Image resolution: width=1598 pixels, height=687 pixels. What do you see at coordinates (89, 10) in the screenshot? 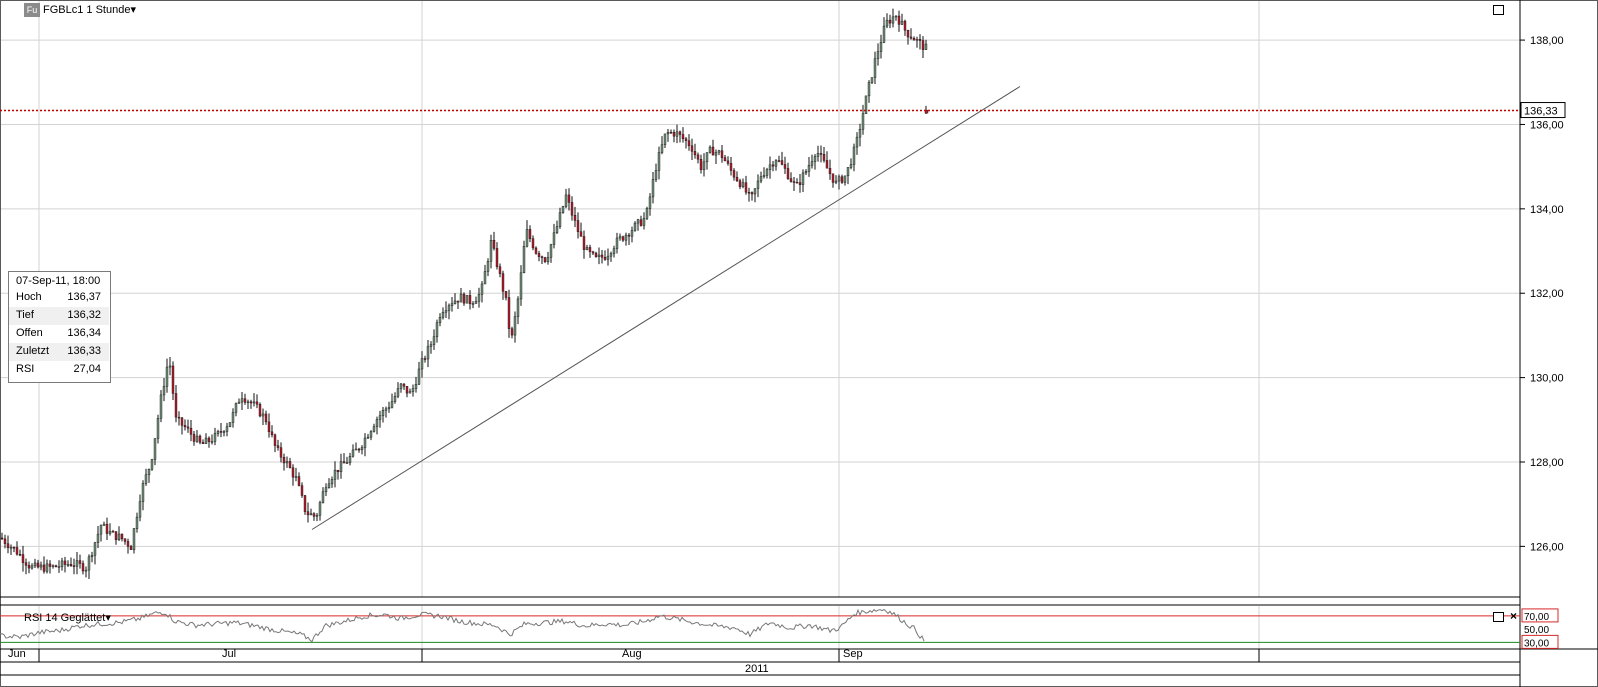
I see `instrument-title-dropdown: FGBLc1 1 Stunde▾` at bounding box center [89, 10].